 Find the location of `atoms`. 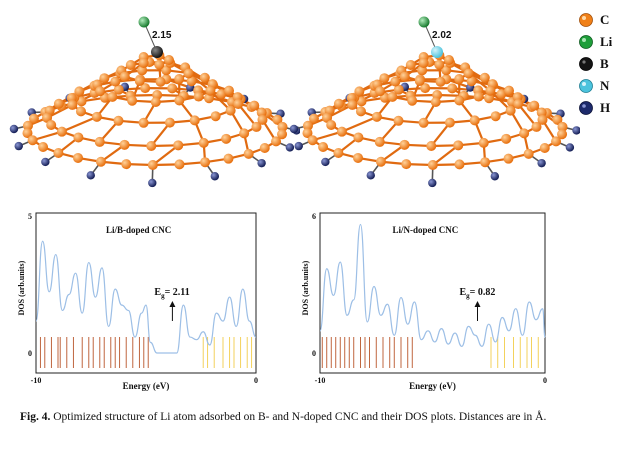

atoms is located at coordinates (154, 119).